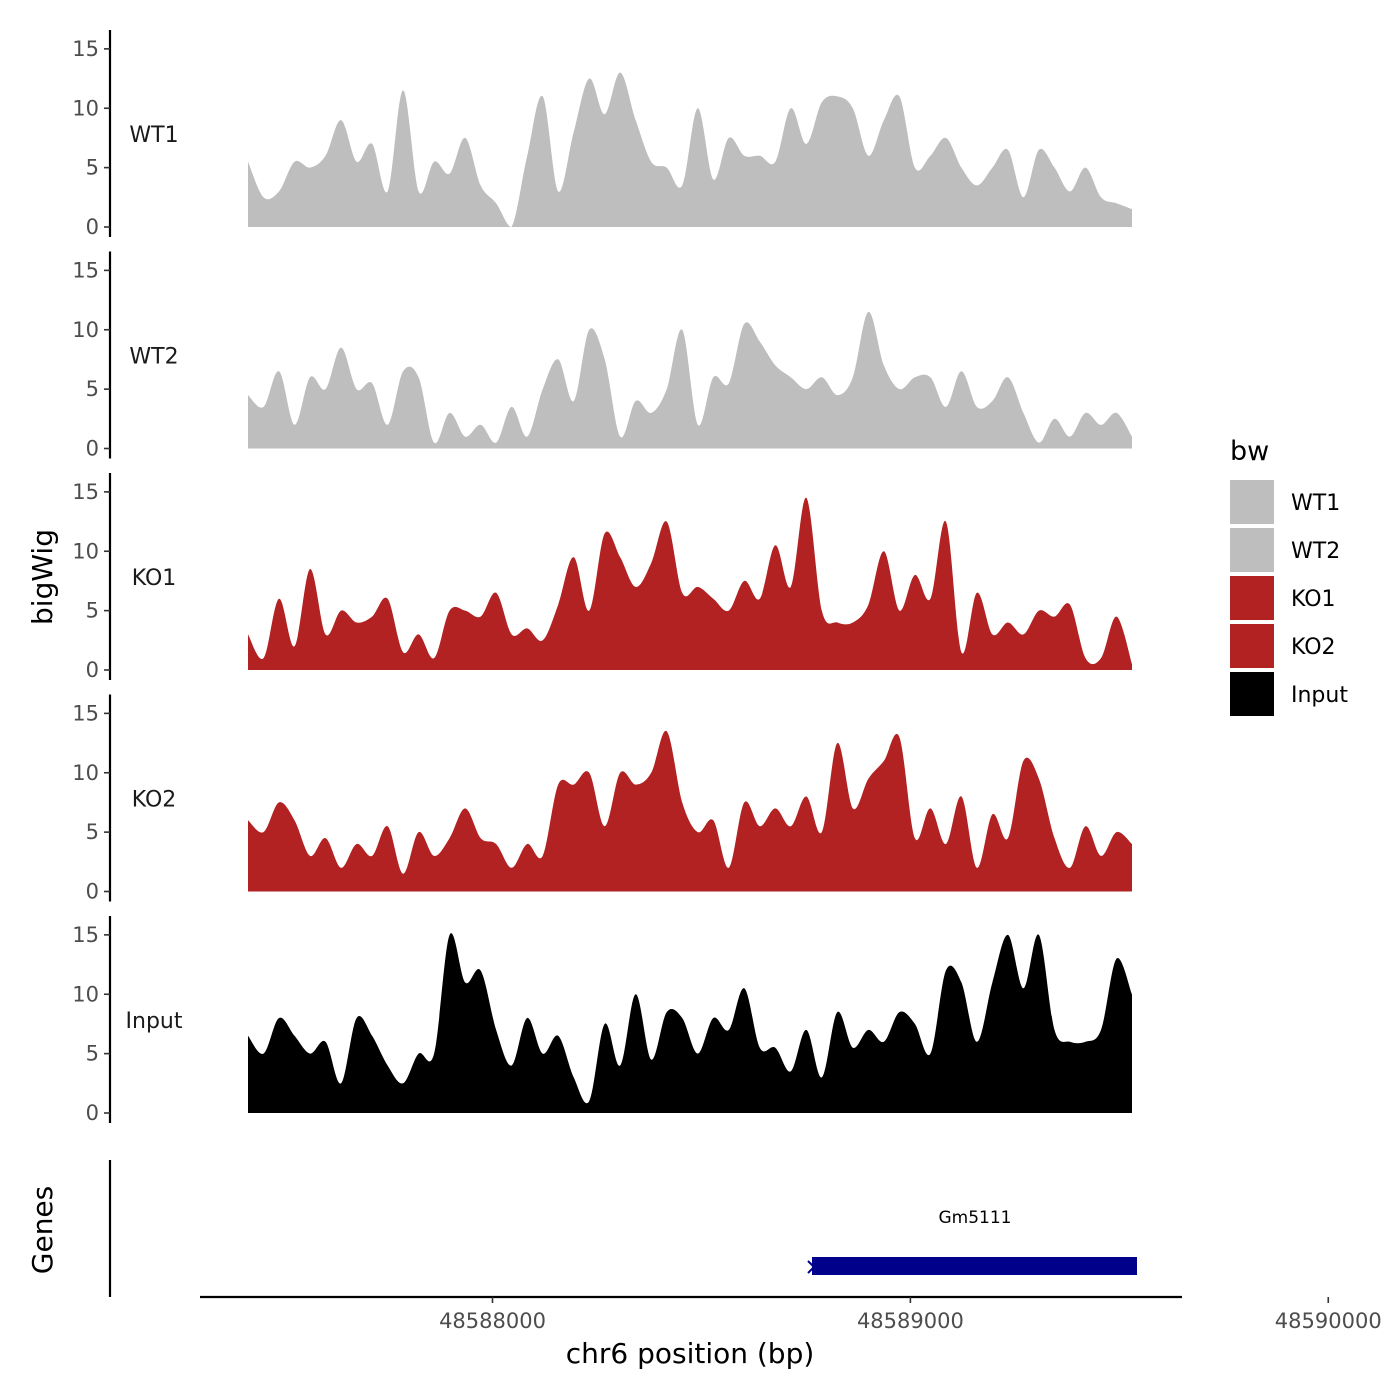  What do you see at coordinates (1252, 646) in the screenshot?
I see `legend-key-ko2` at bounding box center [1252, 646].